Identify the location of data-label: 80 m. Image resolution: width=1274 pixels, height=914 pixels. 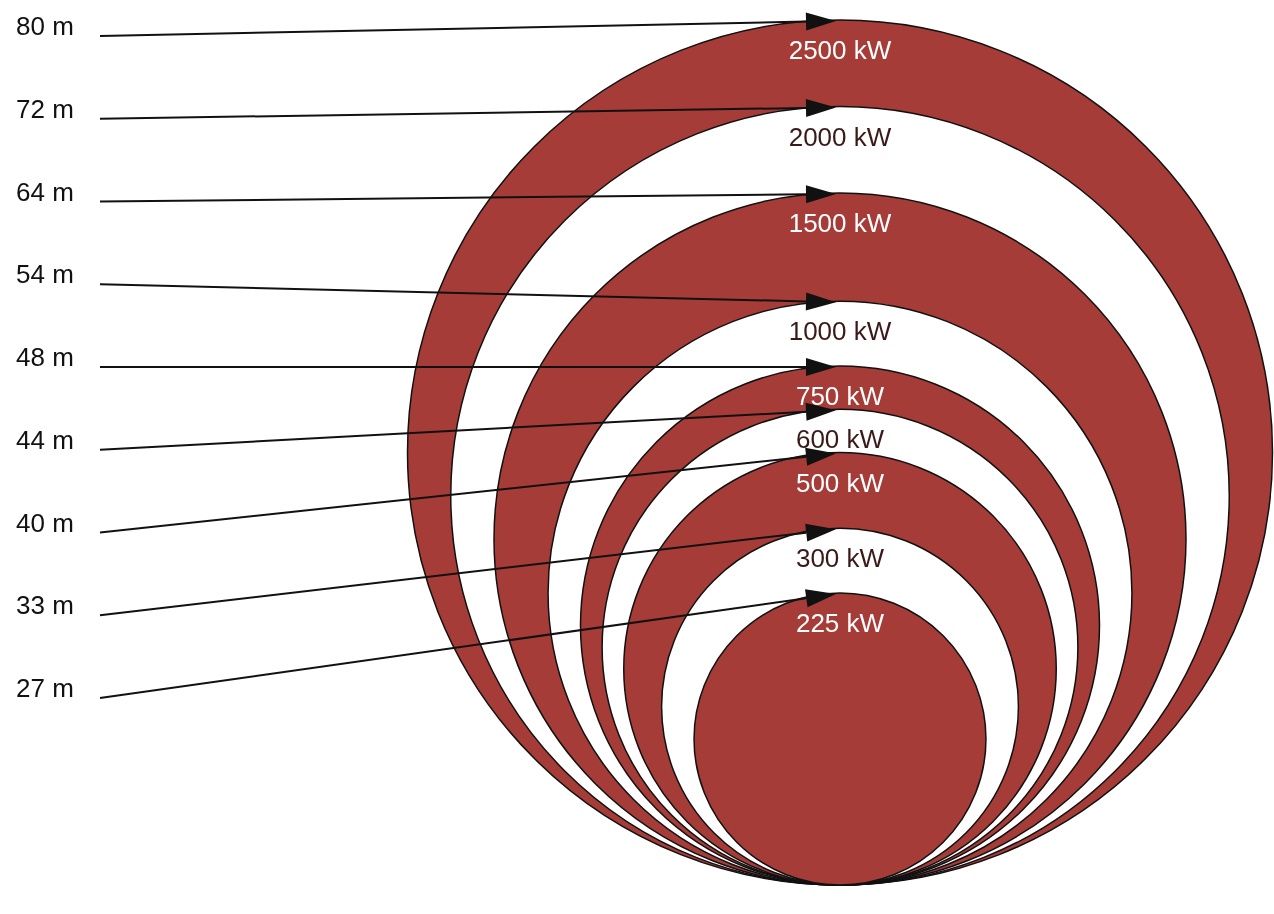
(45, 26).